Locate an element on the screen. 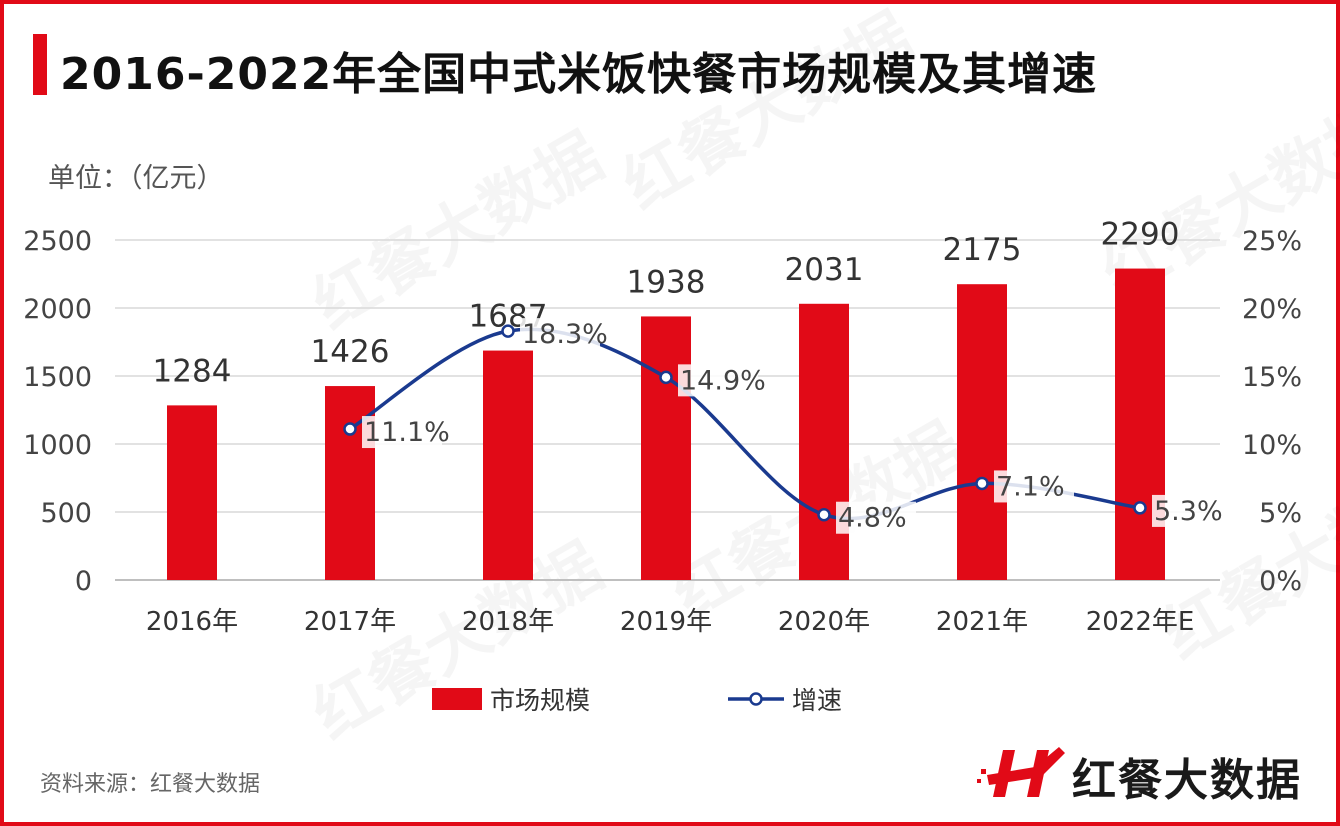  right-tick-label: 0% is located at coordinates (1280, 581).